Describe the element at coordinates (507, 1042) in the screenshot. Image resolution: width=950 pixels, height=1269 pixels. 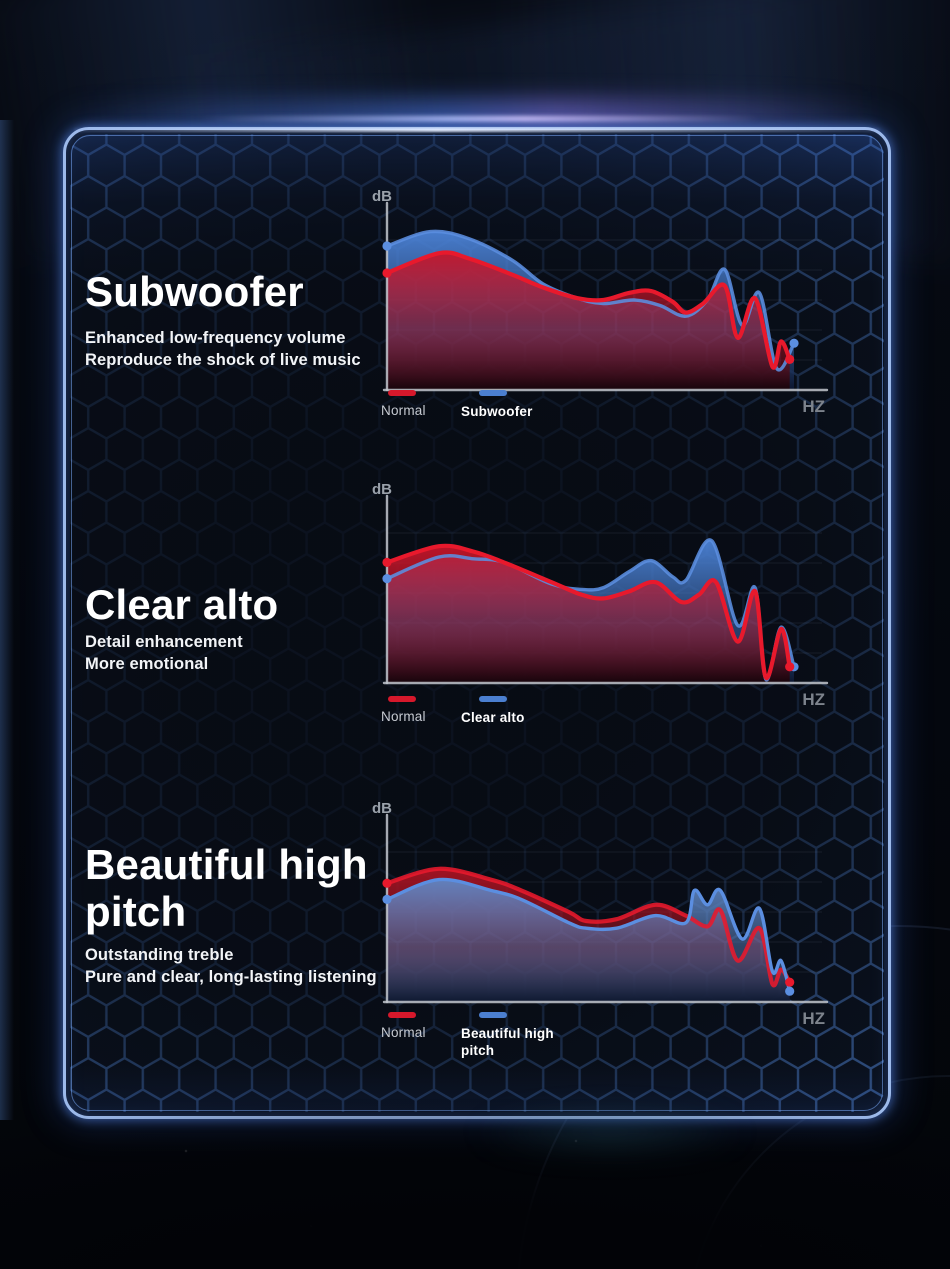
I see `legend-label: Beautiful high pitch` at that location.